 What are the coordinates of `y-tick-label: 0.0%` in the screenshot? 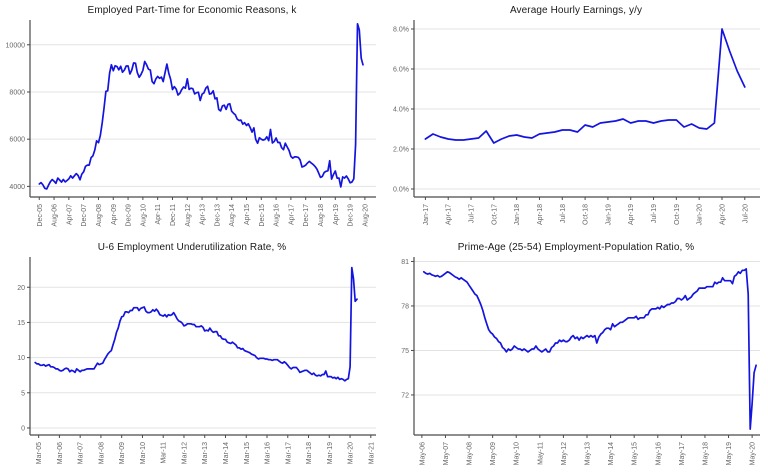 It's located at (401, 190).